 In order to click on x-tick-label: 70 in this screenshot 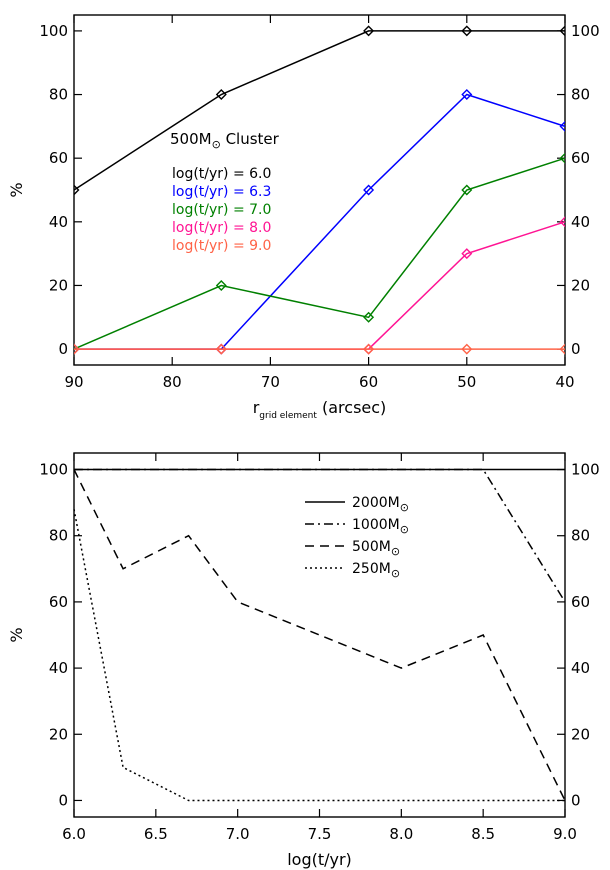, I will do `click(270, 382)`.